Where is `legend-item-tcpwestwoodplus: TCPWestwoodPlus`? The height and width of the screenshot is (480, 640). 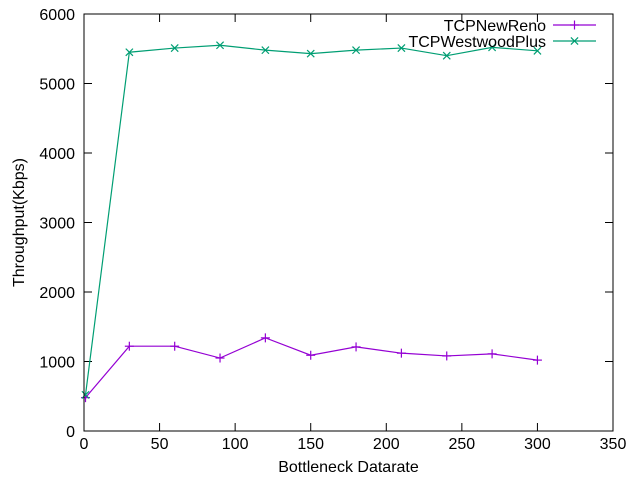
legend-item-tcpwestwoodplus: TCPWestwoodPlus is located at coordinates (502, 42).